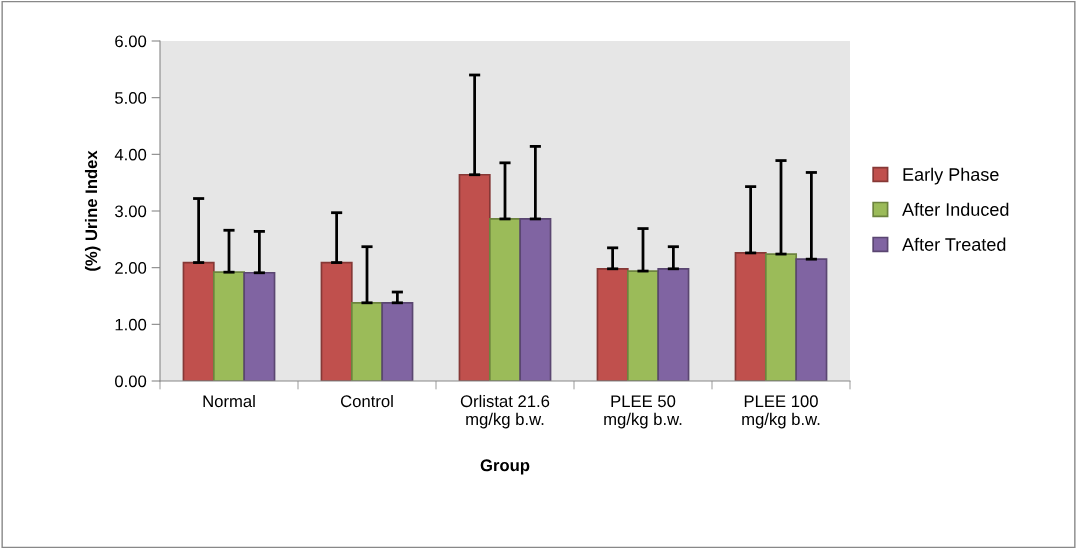 This screenshot has height=549, width=1077. Describe the element at coordinates (366, 401) in the screenshot. I see `x-tick-label: Control` at that location.